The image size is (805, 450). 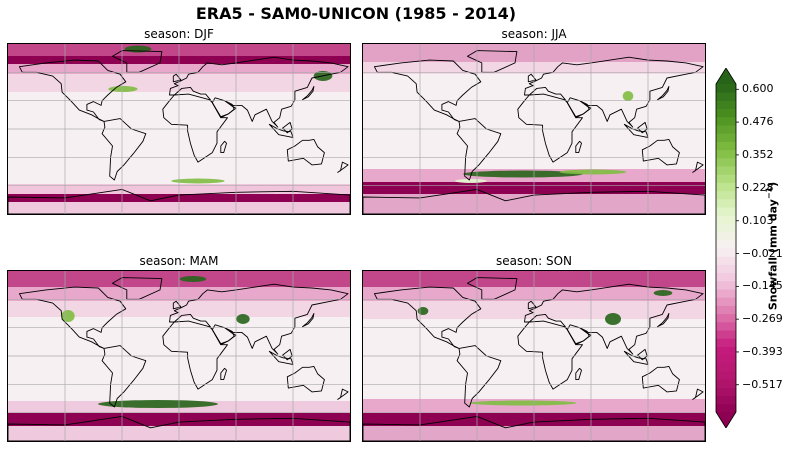 What do you see at coordinates (762, 319) in the screenshot?
I see `colorbar-tick-label: −0.269` at bounding box center [762, 319].